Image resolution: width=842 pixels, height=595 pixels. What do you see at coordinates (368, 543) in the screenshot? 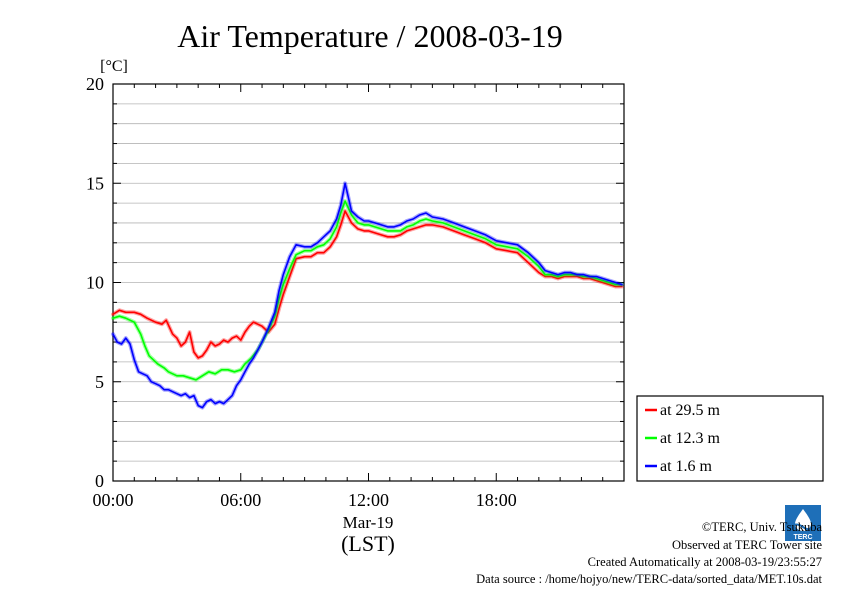
I see `x-axis-unit-label: (LST)` at bounding box center [368, 543].